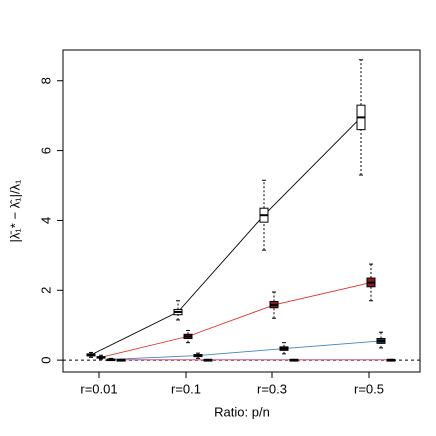  Describe the element at coordinates (45, 150) in the screenshot. I see `y-tick-label: 6` at that location.